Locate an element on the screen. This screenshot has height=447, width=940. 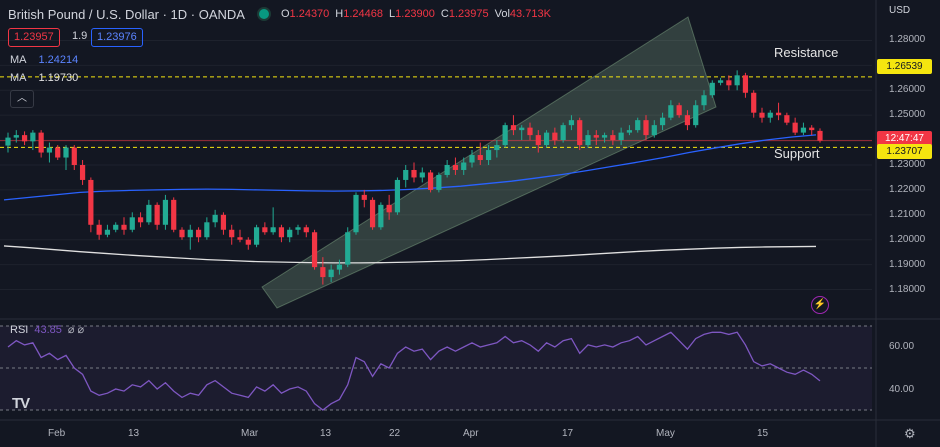
ma-fast-line is located at coordinates (410, 167).